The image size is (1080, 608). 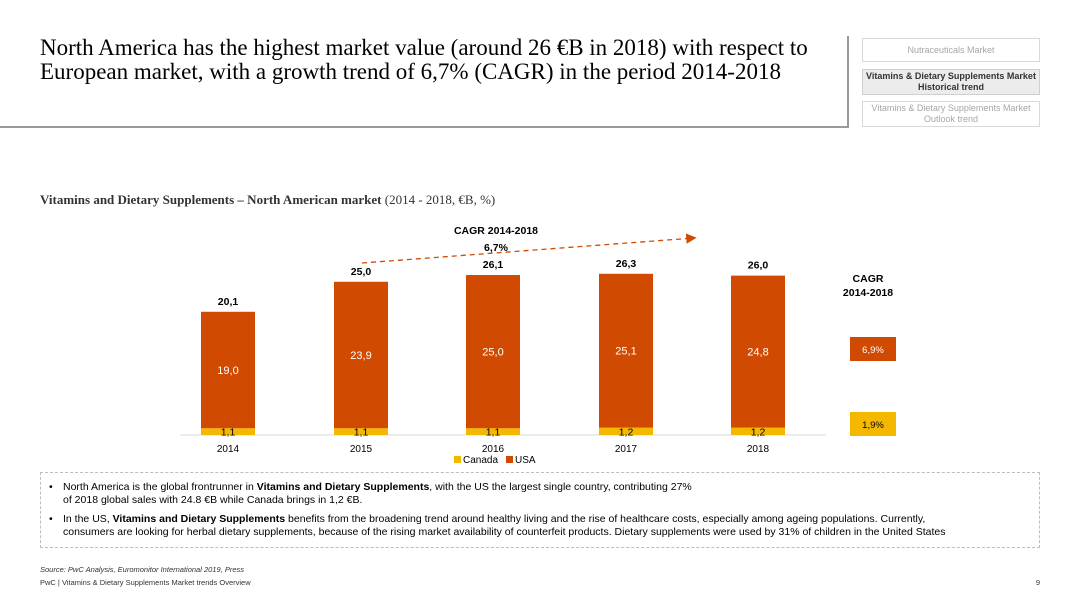 I want to click on total-label: 26,3, so click(x=626, y=264).